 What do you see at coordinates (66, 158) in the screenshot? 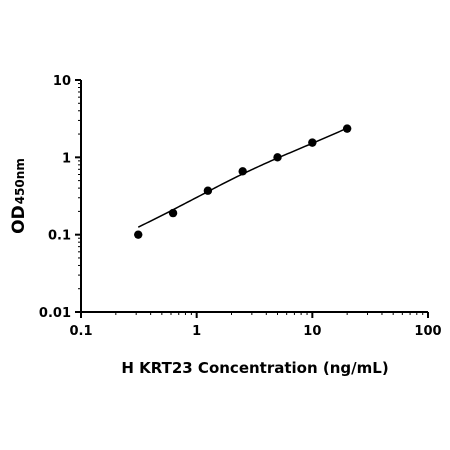
I see `y-tick-label: 1` at bounding box center [66, 158].